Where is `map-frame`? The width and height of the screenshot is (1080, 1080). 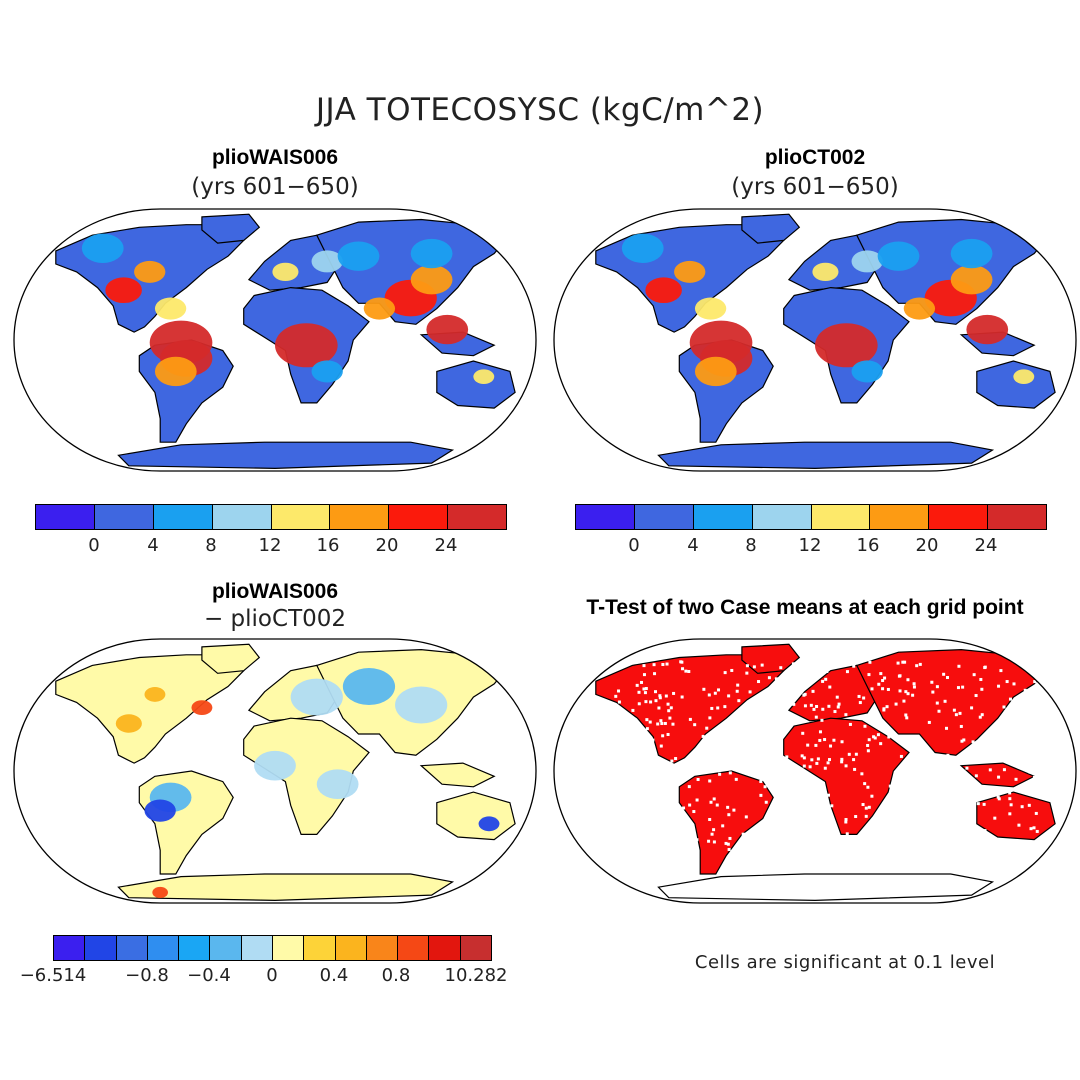 map-frame is located at coordinates (815, 771).